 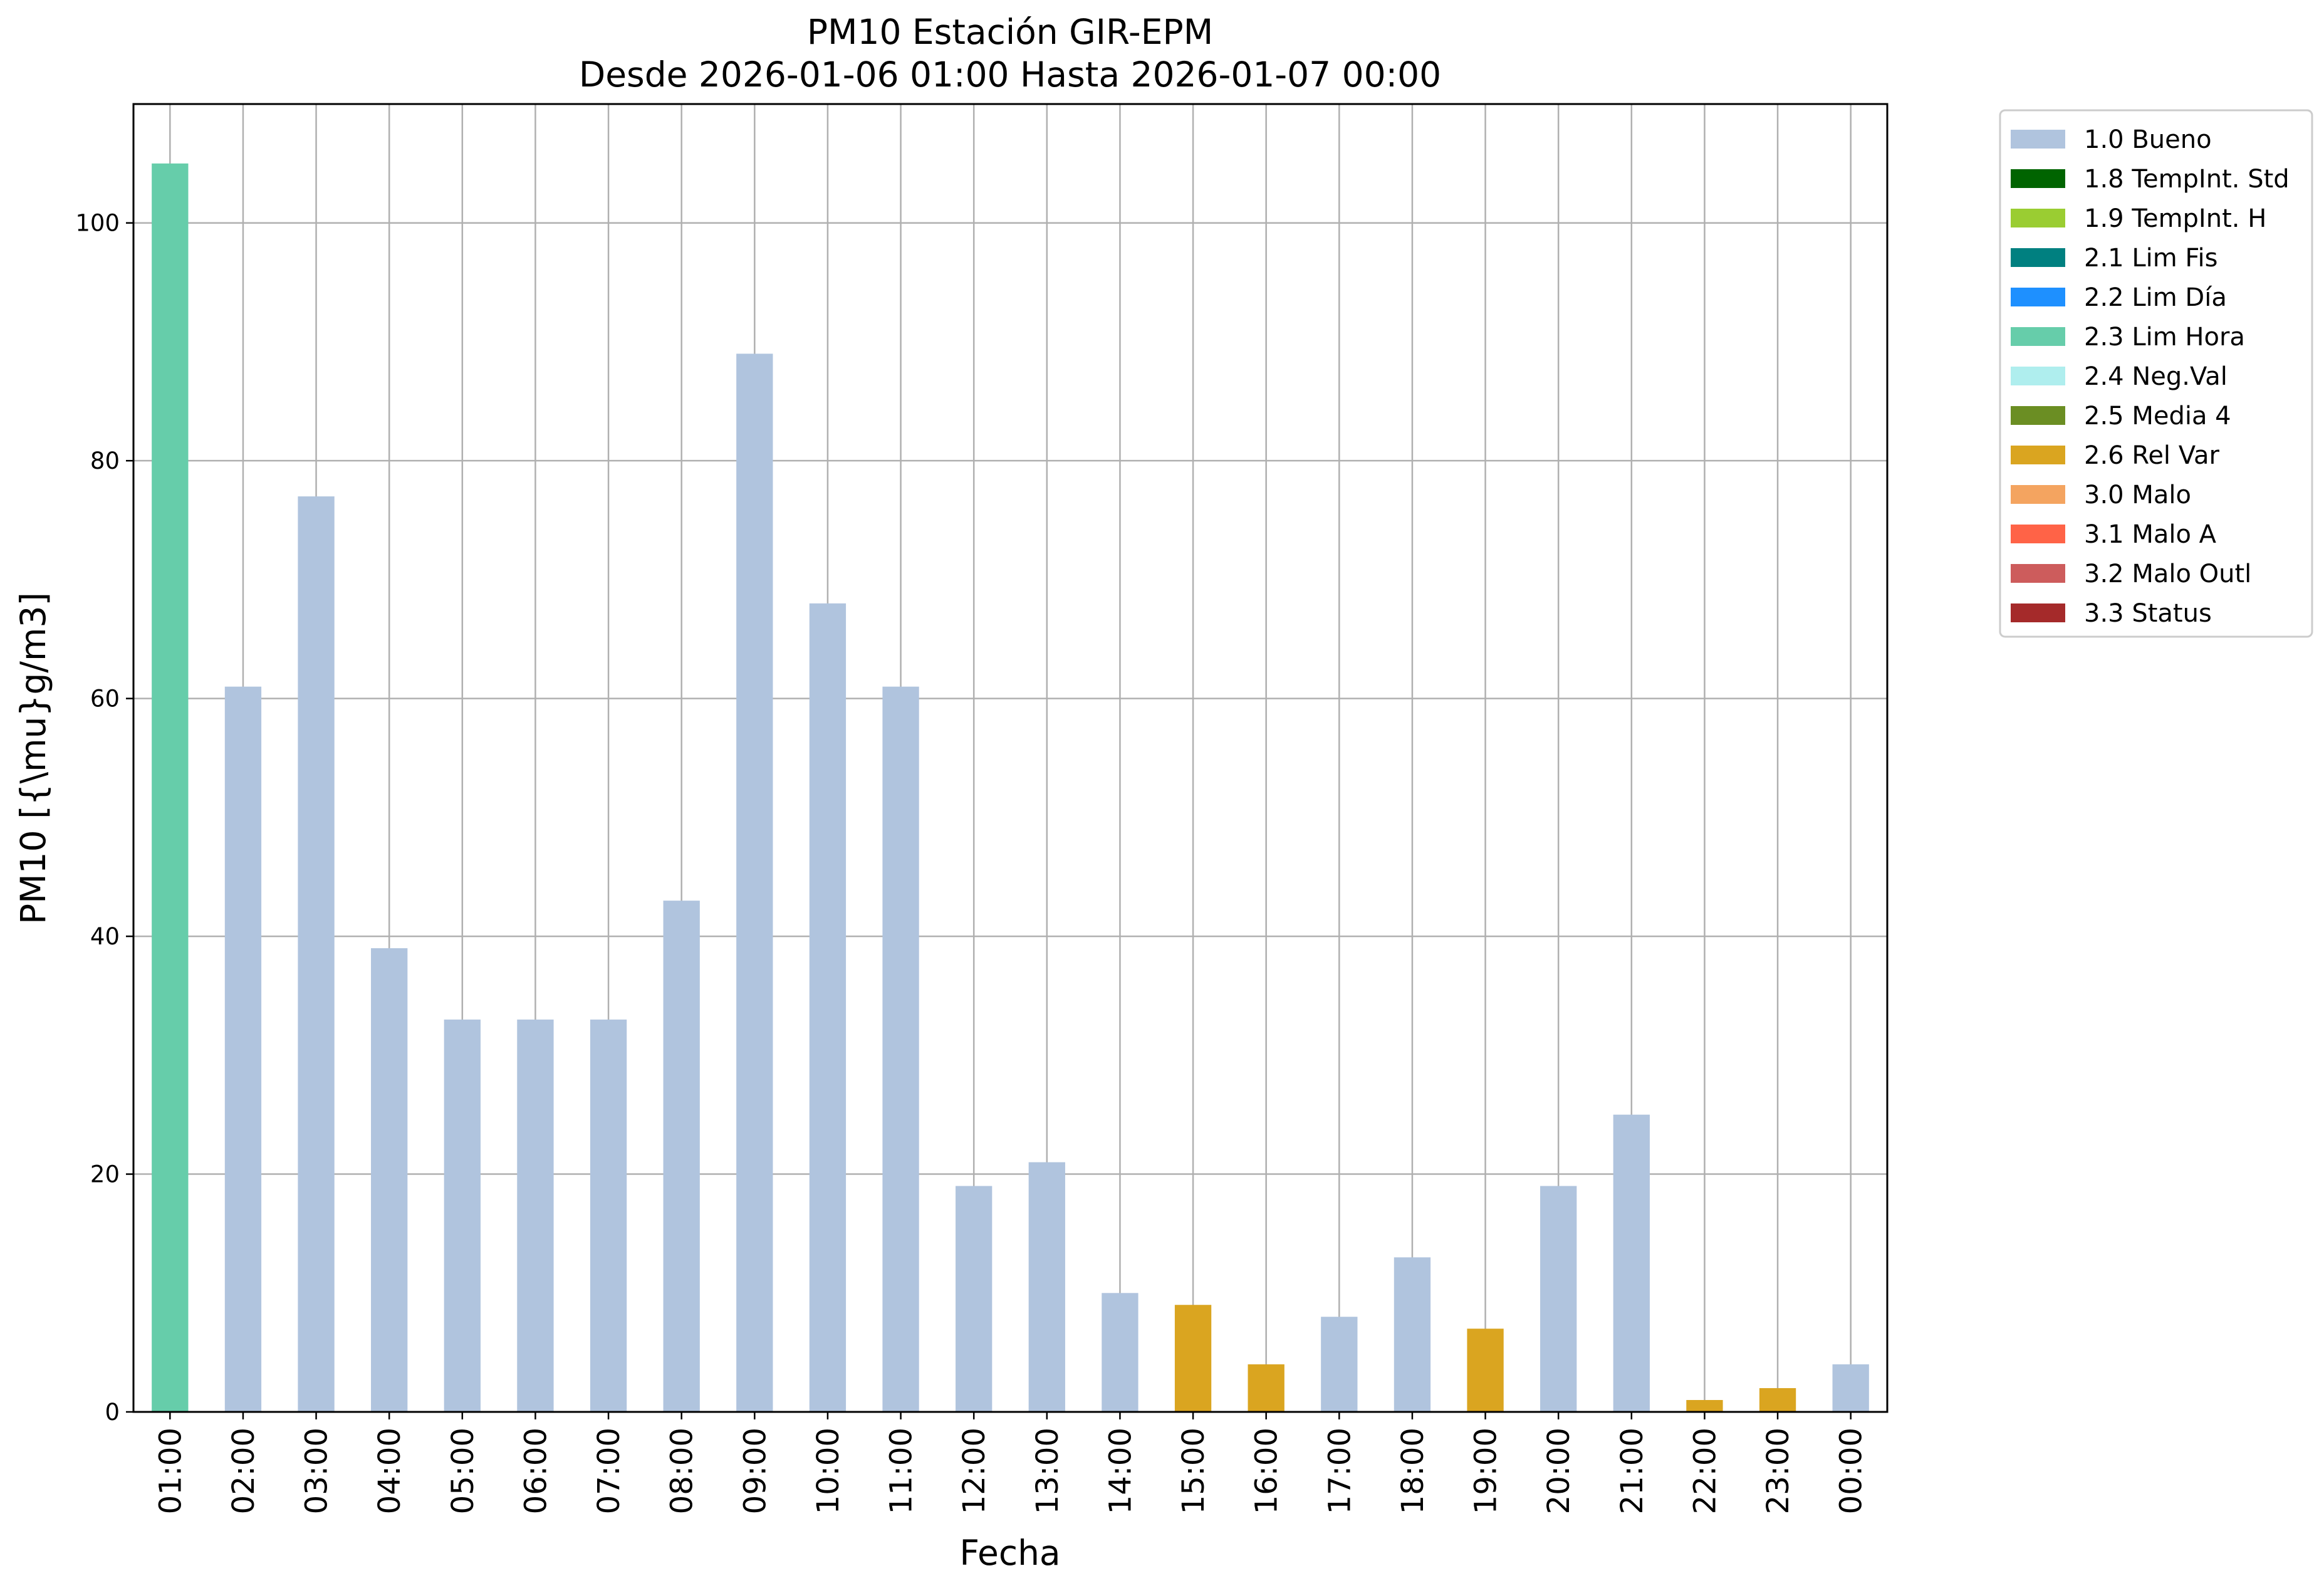 I want to click on x-tick-label: 04:00, so click(x=389, y=1471).